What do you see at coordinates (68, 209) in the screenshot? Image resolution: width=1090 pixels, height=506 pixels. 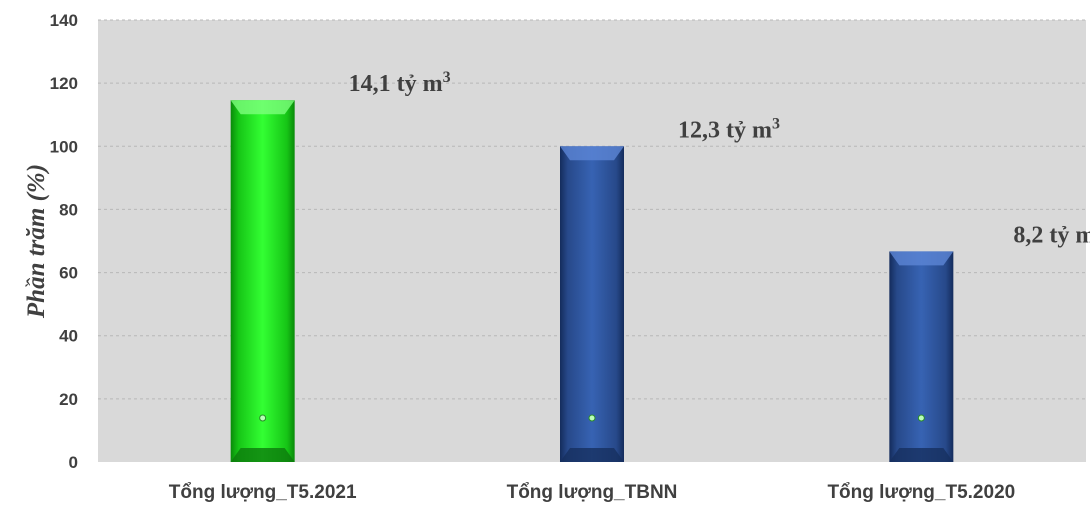 I see `y-tick-label: 80` at bounding box center [68, 209].